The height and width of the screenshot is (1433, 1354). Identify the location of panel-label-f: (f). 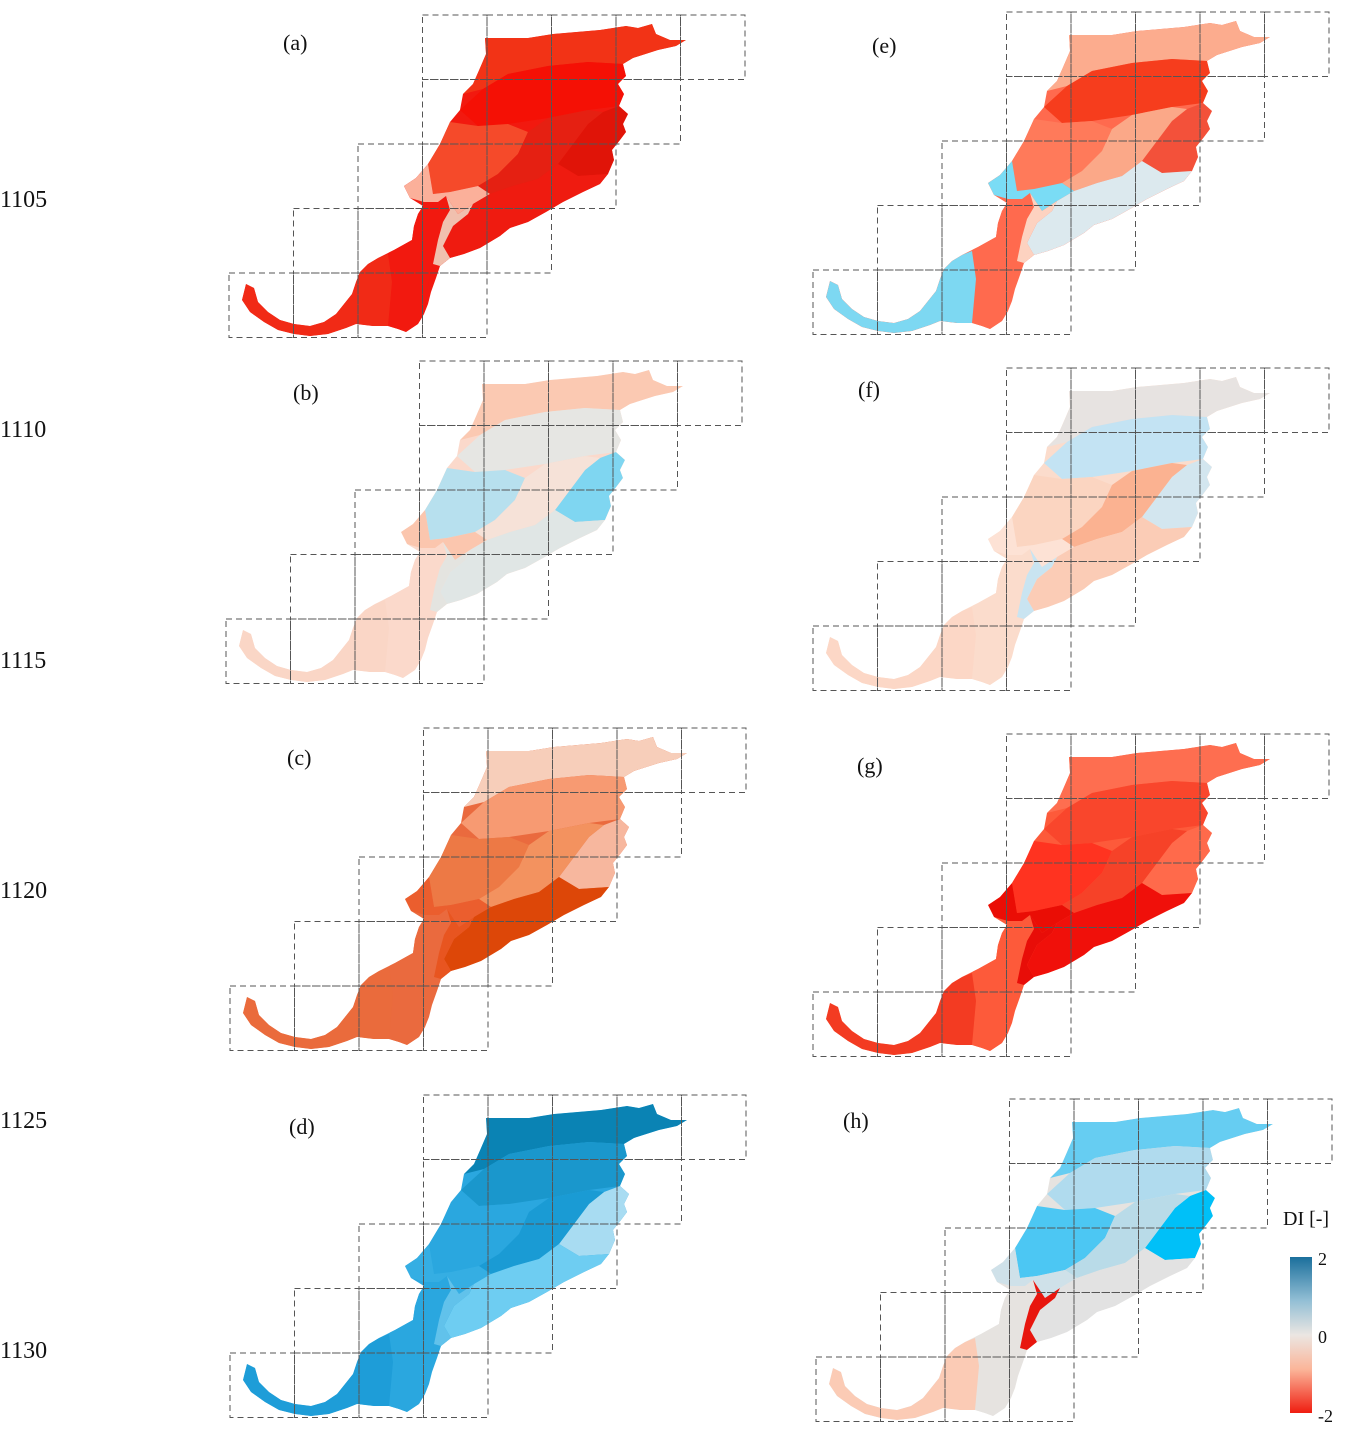
(869, 389).